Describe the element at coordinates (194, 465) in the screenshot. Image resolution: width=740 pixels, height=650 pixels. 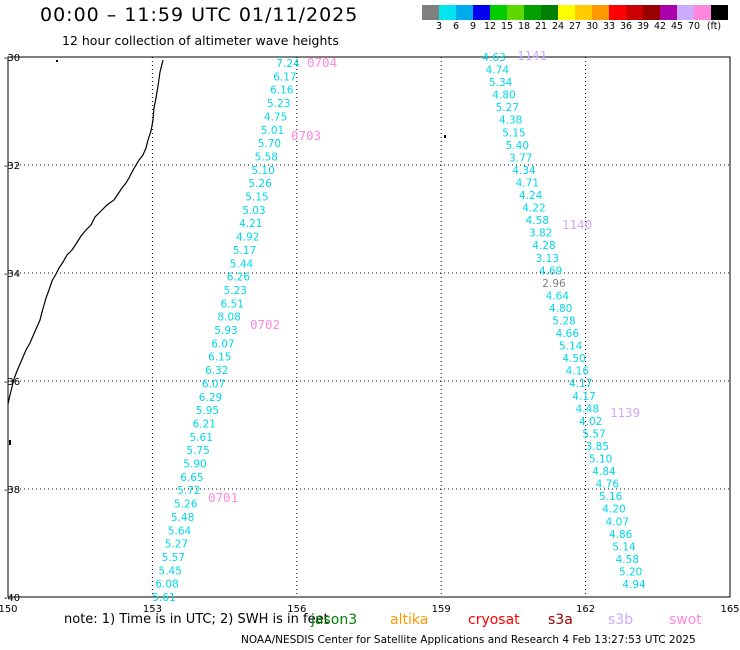
I see `swh-value-label: 5.90` at that location.